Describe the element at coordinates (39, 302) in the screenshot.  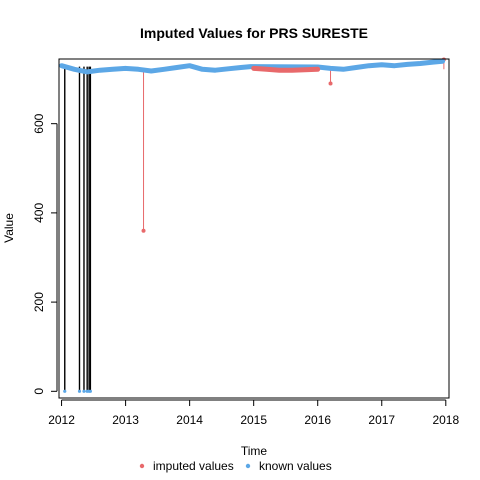
I see `y-tick-label: 200` at that location.